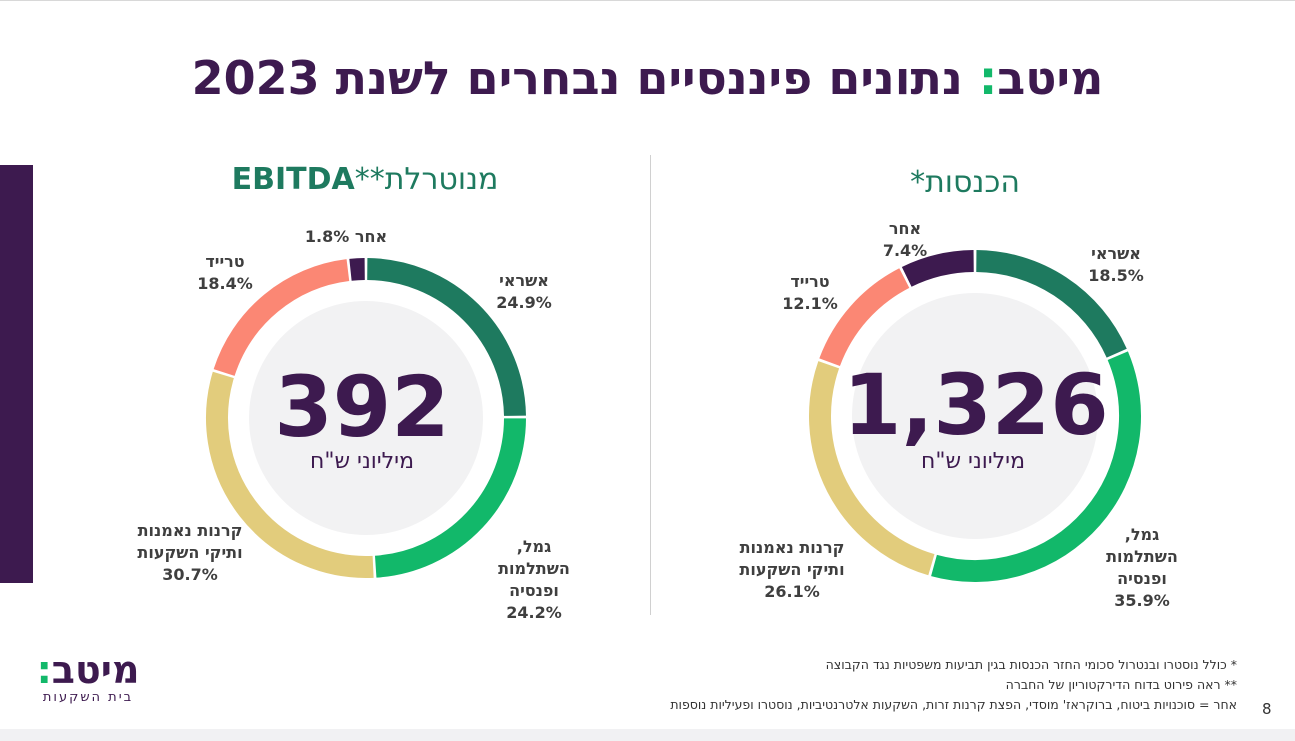 Image resolution: width=1295 pixels, height=741 pixels. Describe the element at coordinates (362, 461) in the screenshot. I see `ebitda-total-unit: מיליוני ש"ח` at that location.